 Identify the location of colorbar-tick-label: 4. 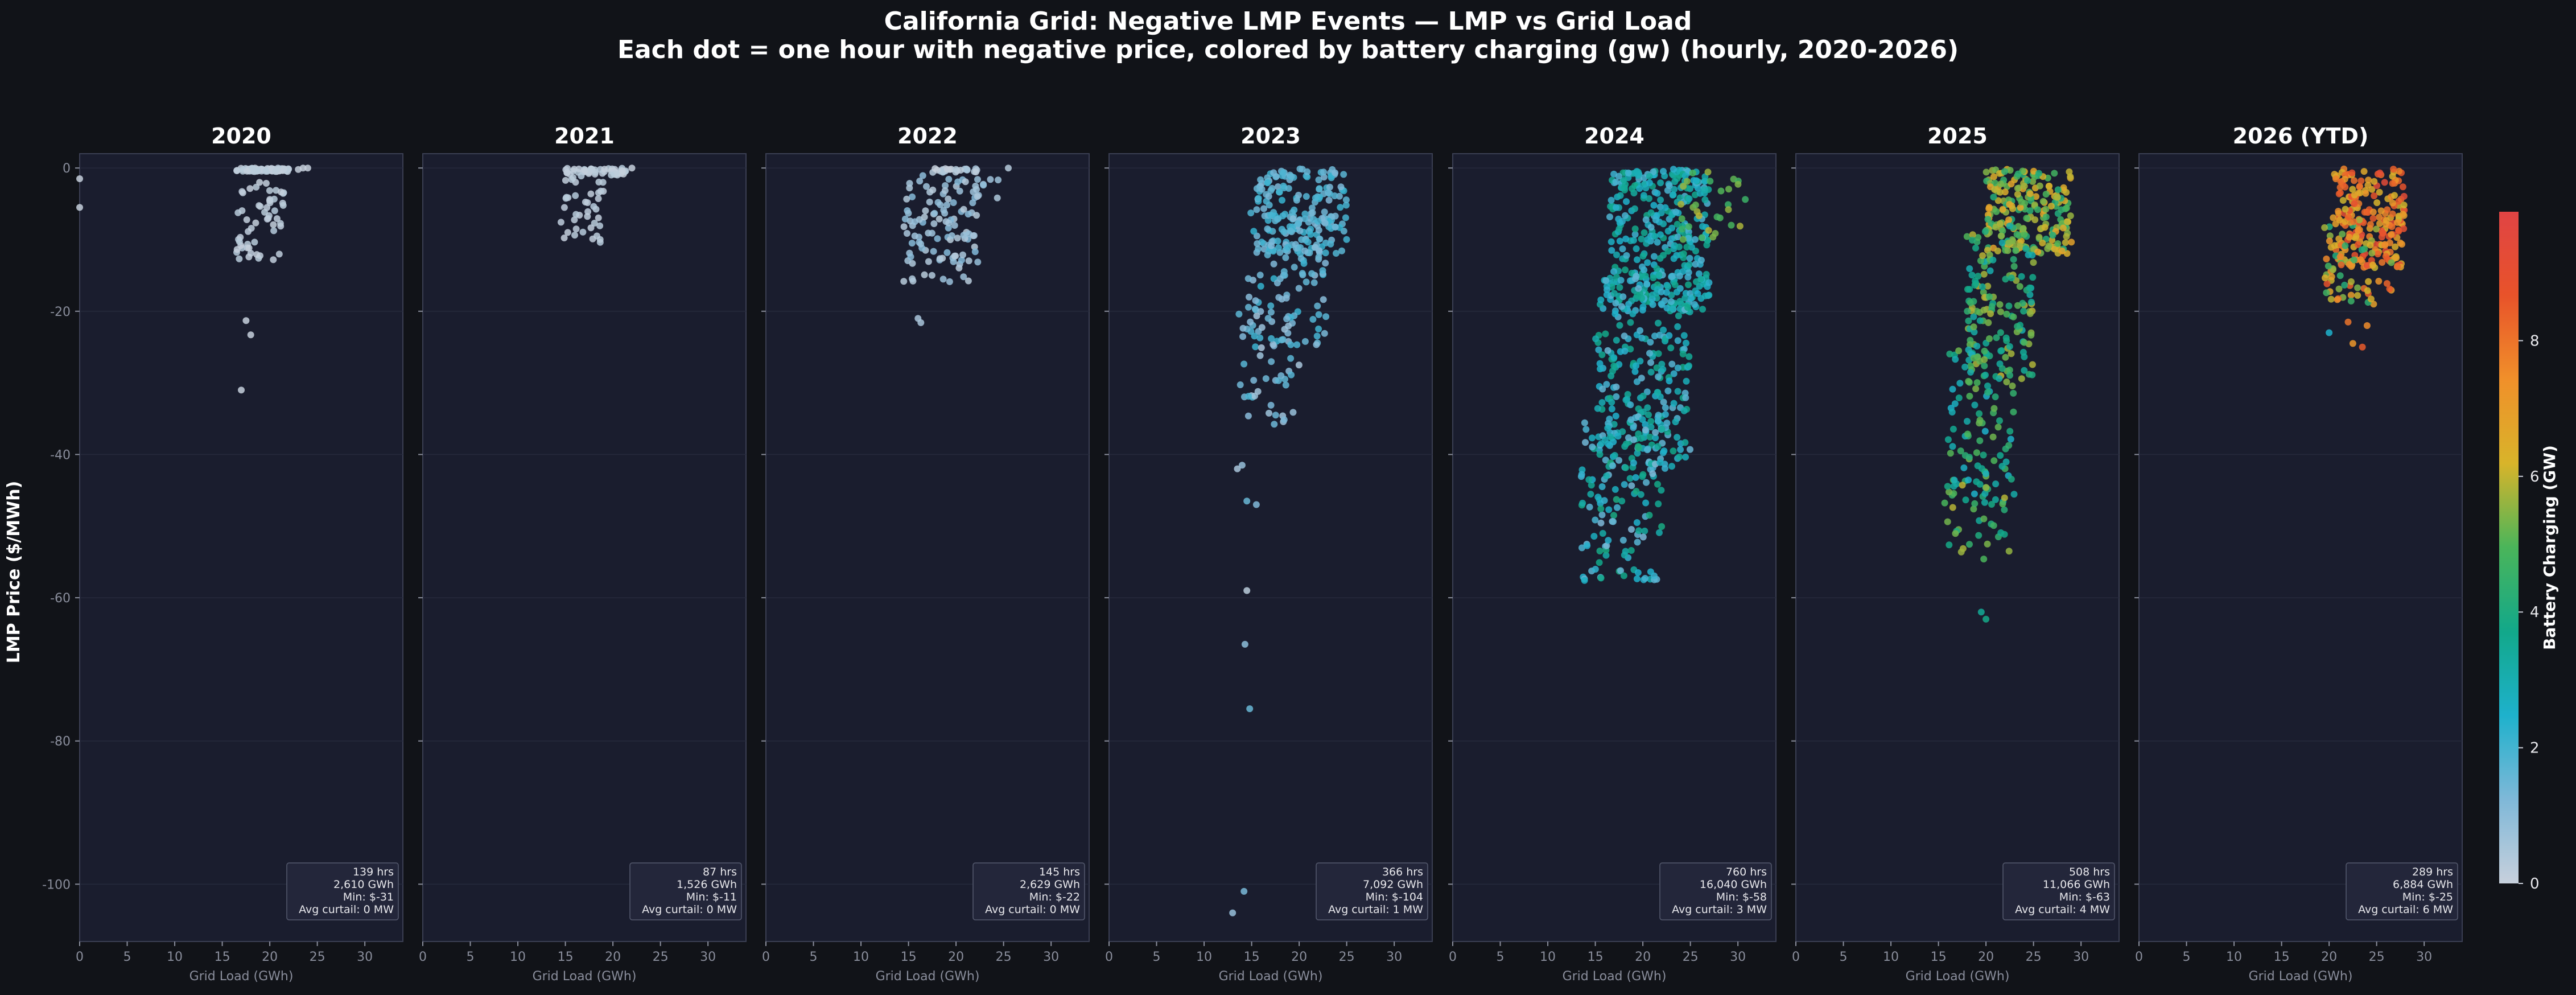
(2535, 612).